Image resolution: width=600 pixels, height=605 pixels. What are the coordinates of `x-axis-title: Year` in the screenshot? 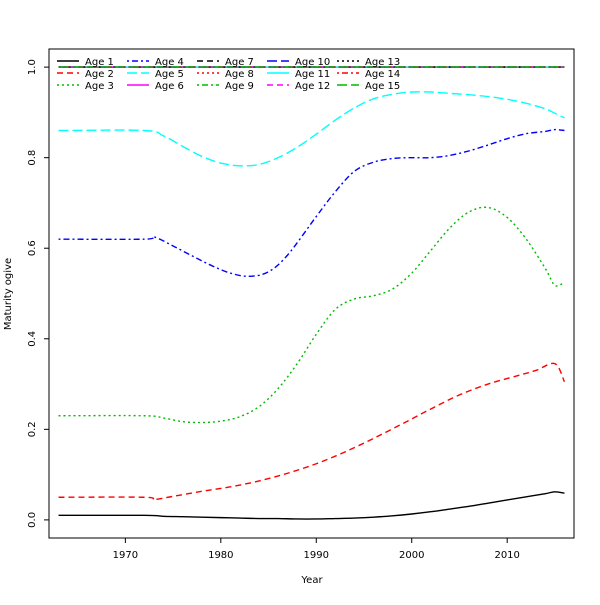 It's located at (311, 580).